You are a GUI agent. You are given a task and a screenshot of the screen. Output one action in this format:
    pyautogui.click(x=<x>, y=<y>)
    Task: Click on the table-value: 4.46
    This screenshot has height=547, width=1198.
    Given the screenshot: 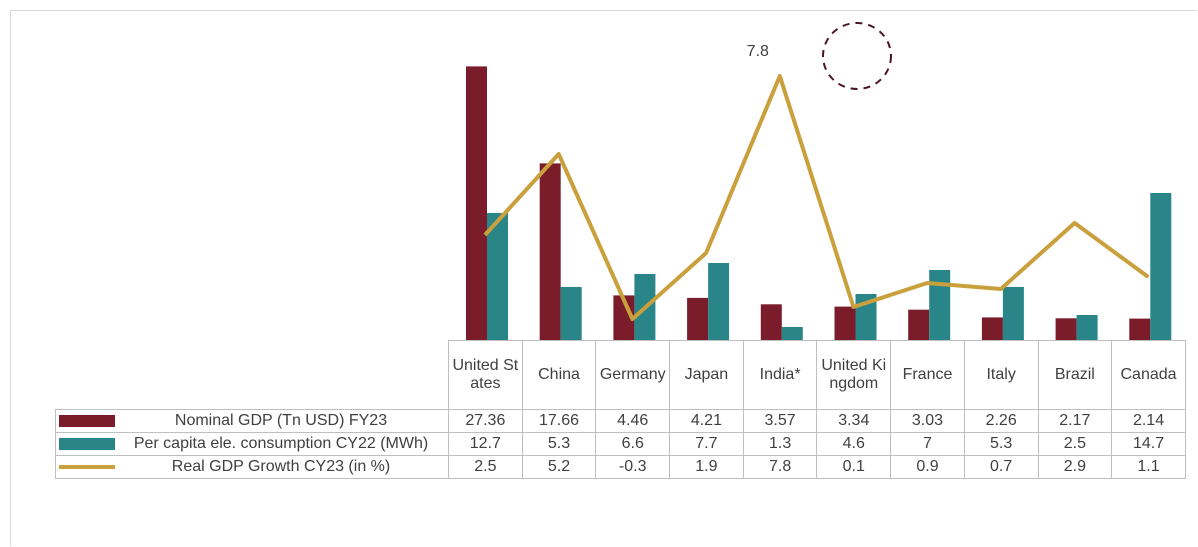 What is the action you would take?
    pyautogui.click(x=633, y=421)
    